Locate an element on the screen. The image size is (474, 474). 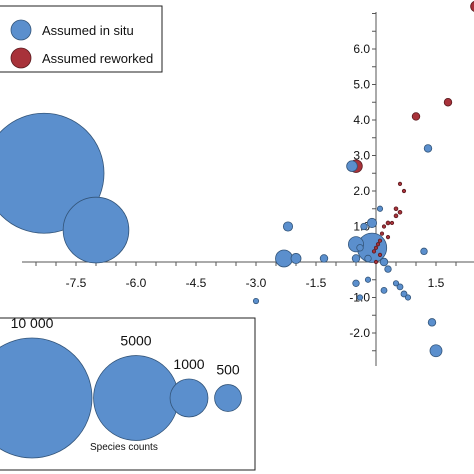
legend: Assumed in situ Assumed reworked is located at coordinates (81, 39).